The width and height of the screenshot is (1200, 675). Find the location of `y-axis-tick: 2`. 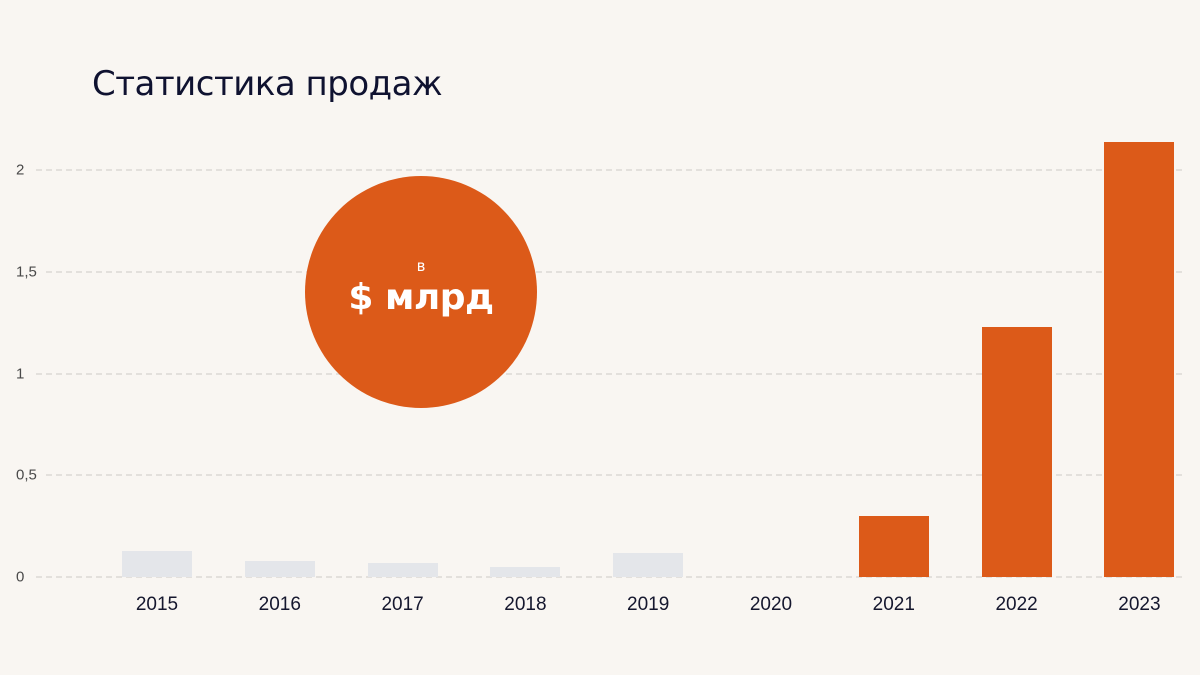

y-axis-tick: 2 is located at coordinates (23, 170).